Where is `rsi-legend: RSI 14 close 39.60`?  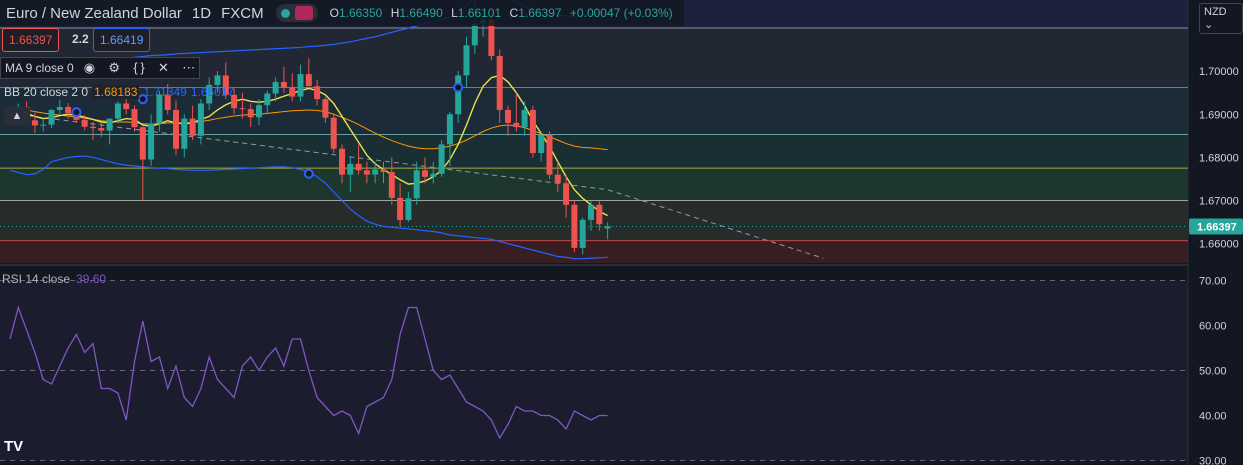
rsi-legend: RSI 14 close 39.60 is located at coordinates (54, 279).